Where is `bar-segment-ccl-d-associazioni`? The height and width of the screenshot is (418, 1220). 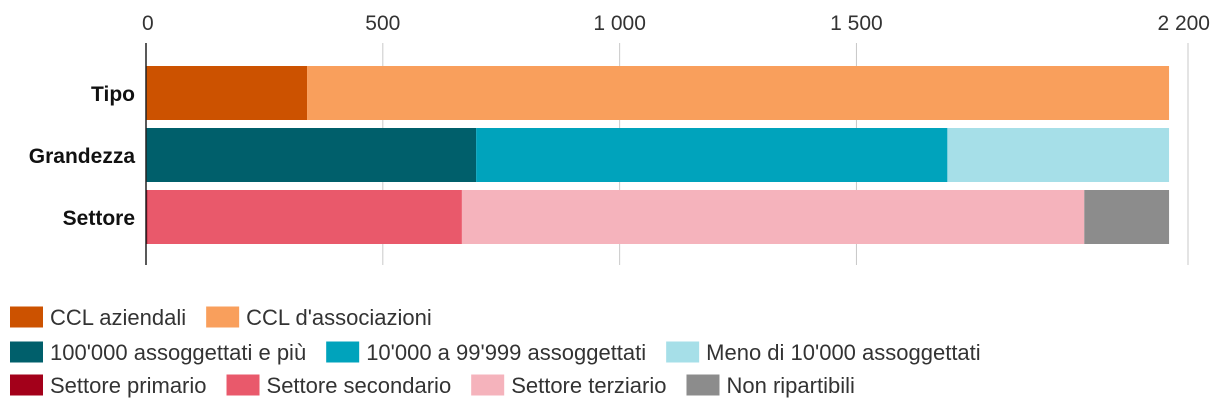
bar-segment-ccl-d-associazioni is located at coordinates (738, 93).